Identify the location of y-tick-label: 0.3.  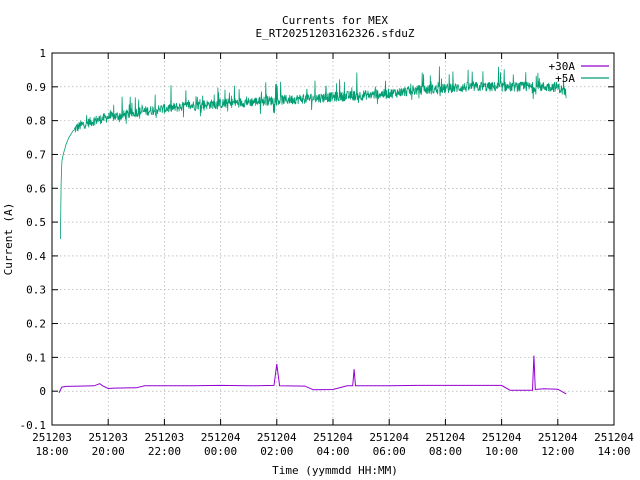
(36, 290).